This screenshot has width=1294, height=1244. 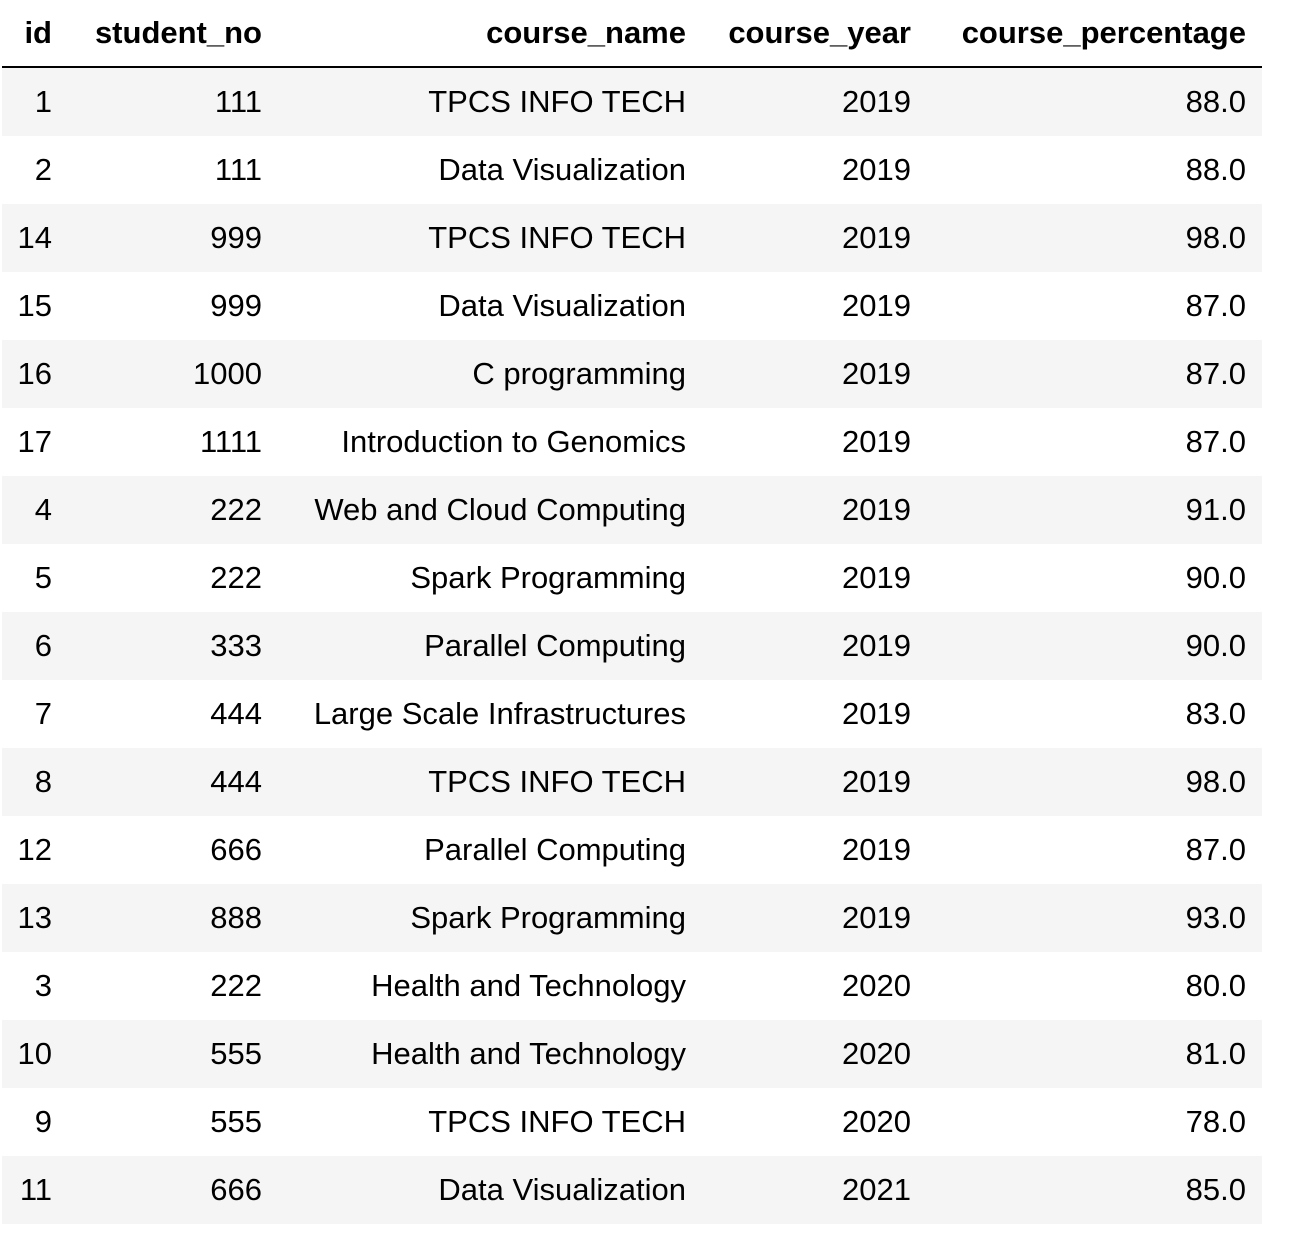 What do you see at coordinates (35, 374) in the screenshot?
I see `cell-id: 16` at bounding box center [35, 374].